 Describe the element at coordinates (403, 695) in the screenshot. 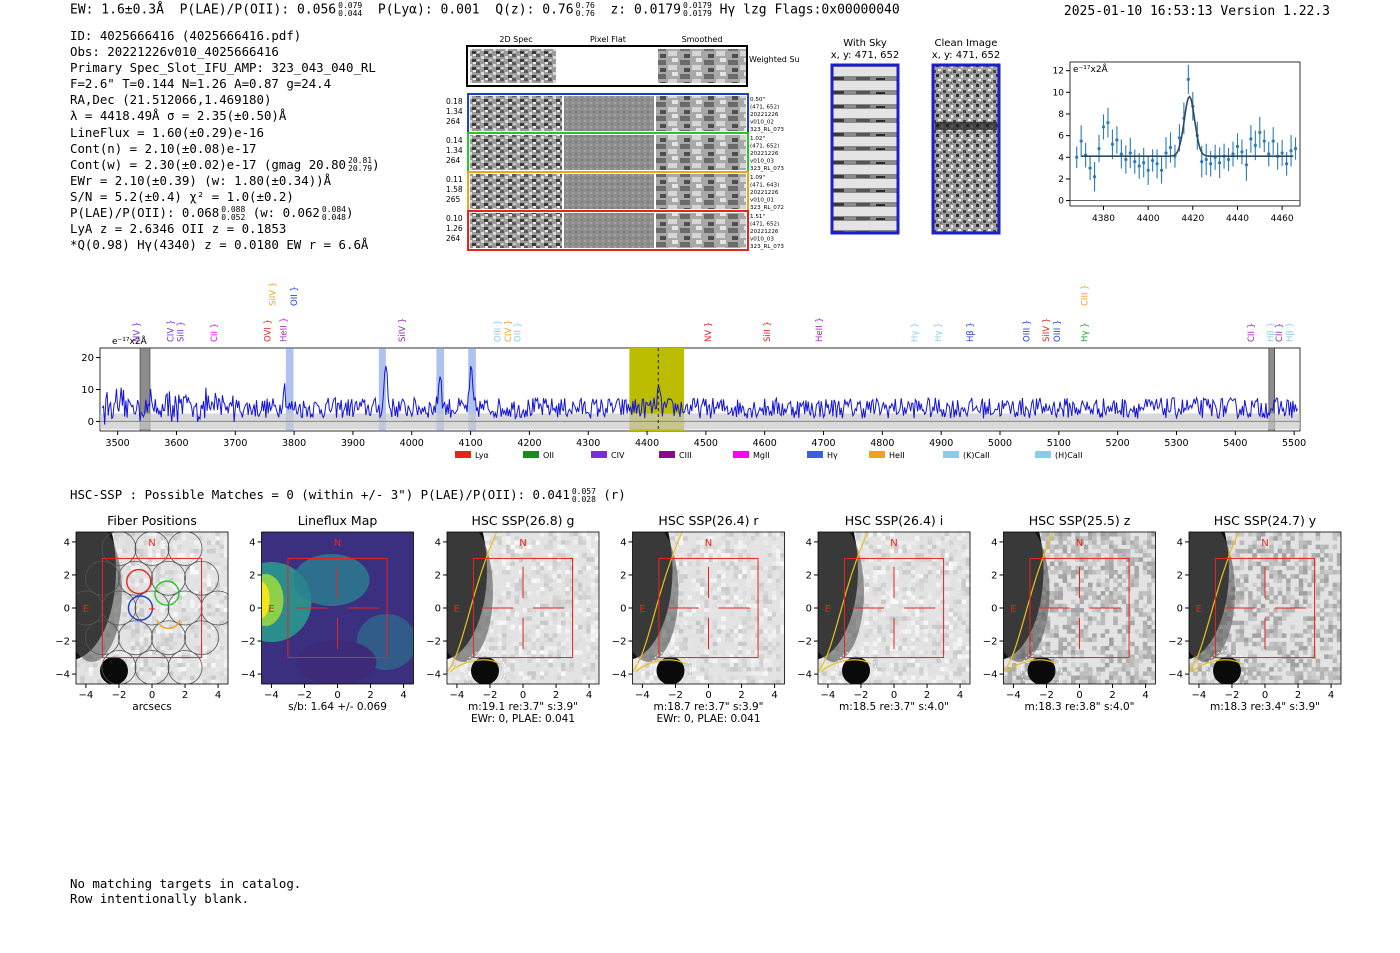

I see `thumb-xtick-label: 4` at that location.